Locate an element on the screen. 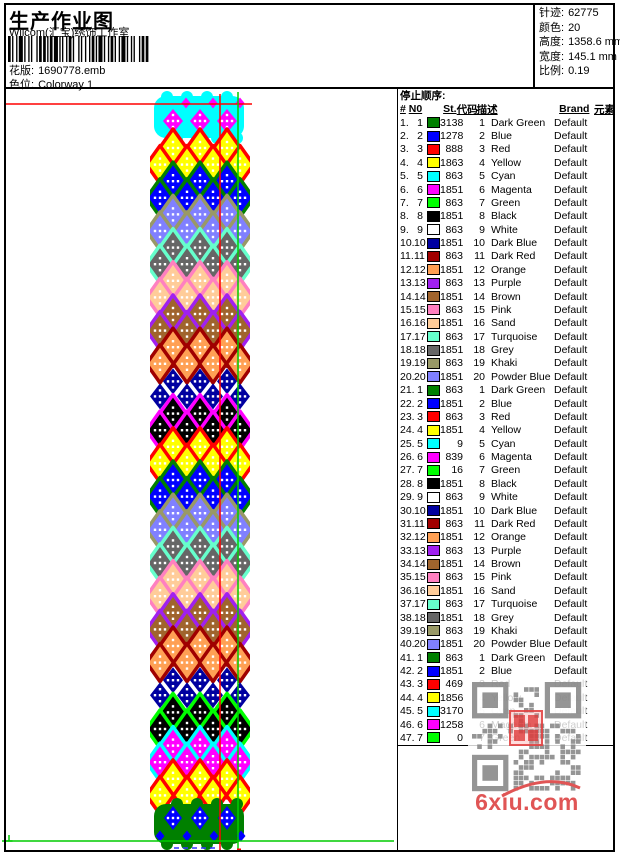  stop-row: 18. 18 1851 18 Grey Default is located at coordinates (506, 349).